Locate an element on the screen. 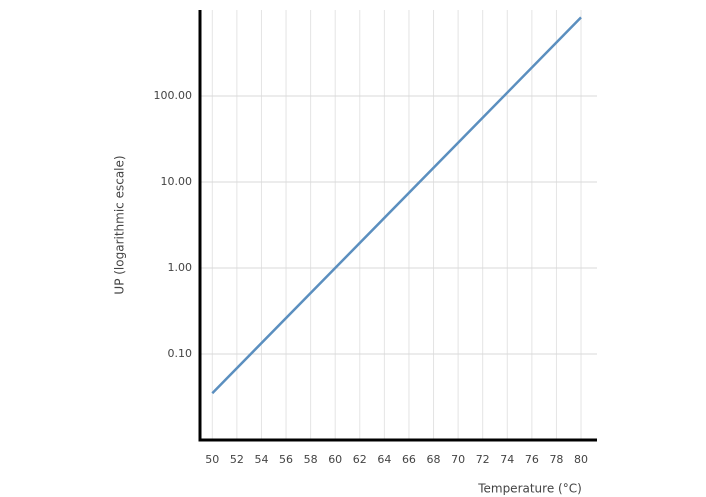  x-tick-label: 72 is located at coordinates (483, 459).